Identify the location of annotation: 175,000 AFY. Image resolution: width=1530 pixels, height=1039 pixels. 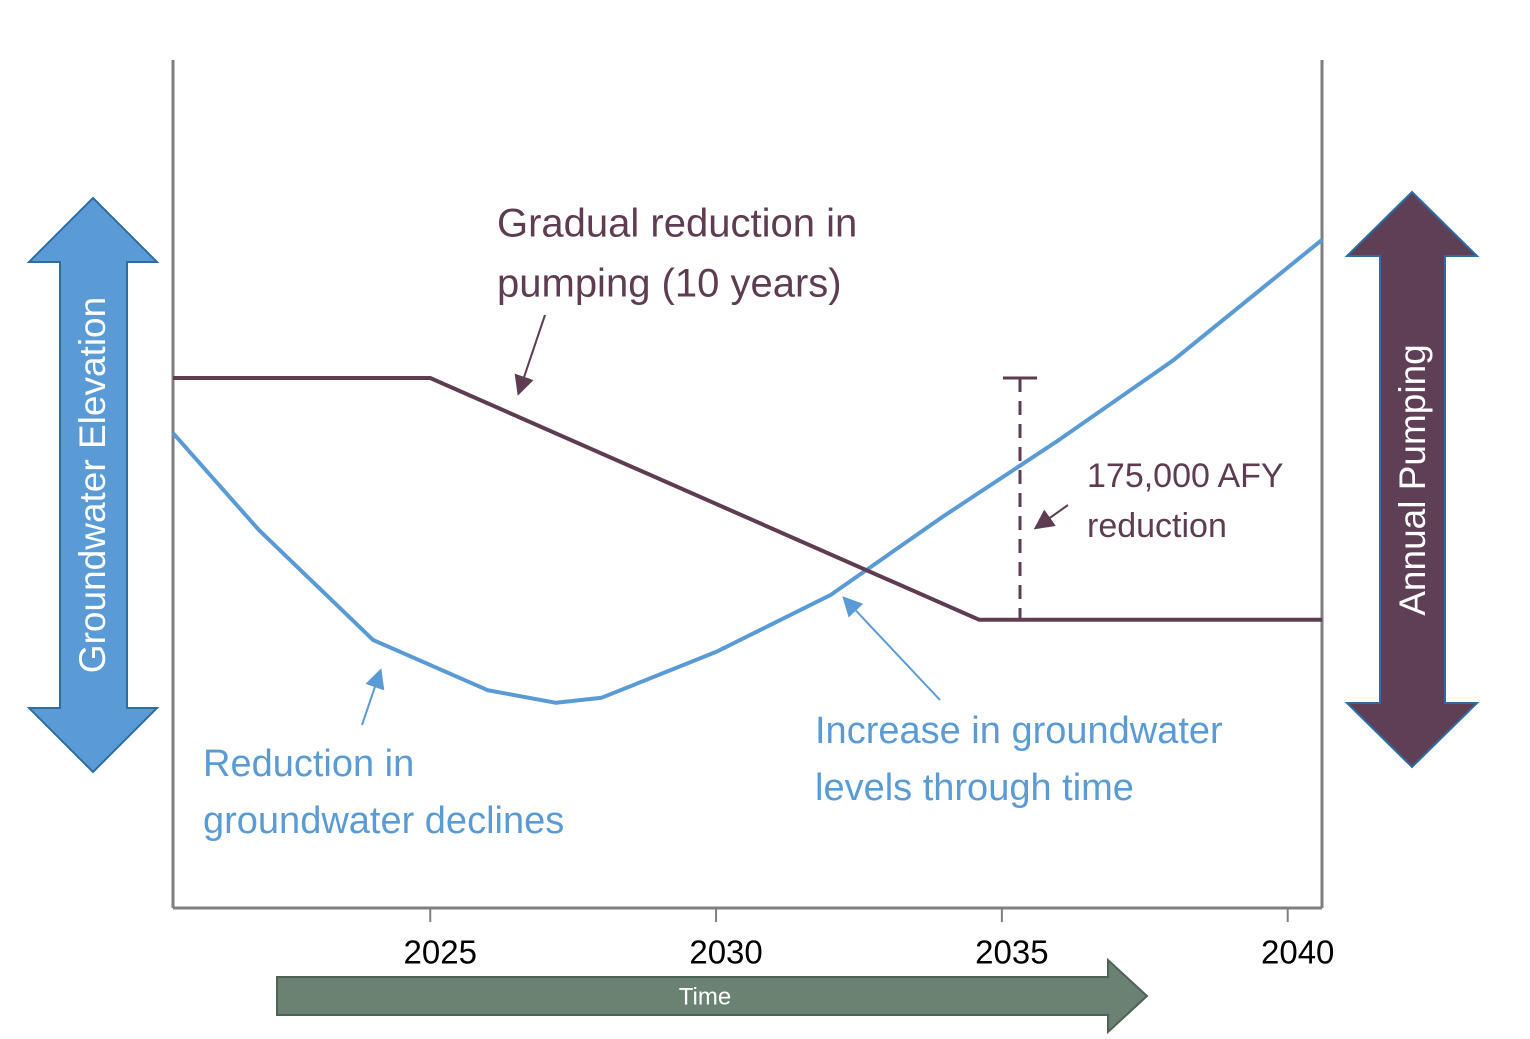
(1185, 476).